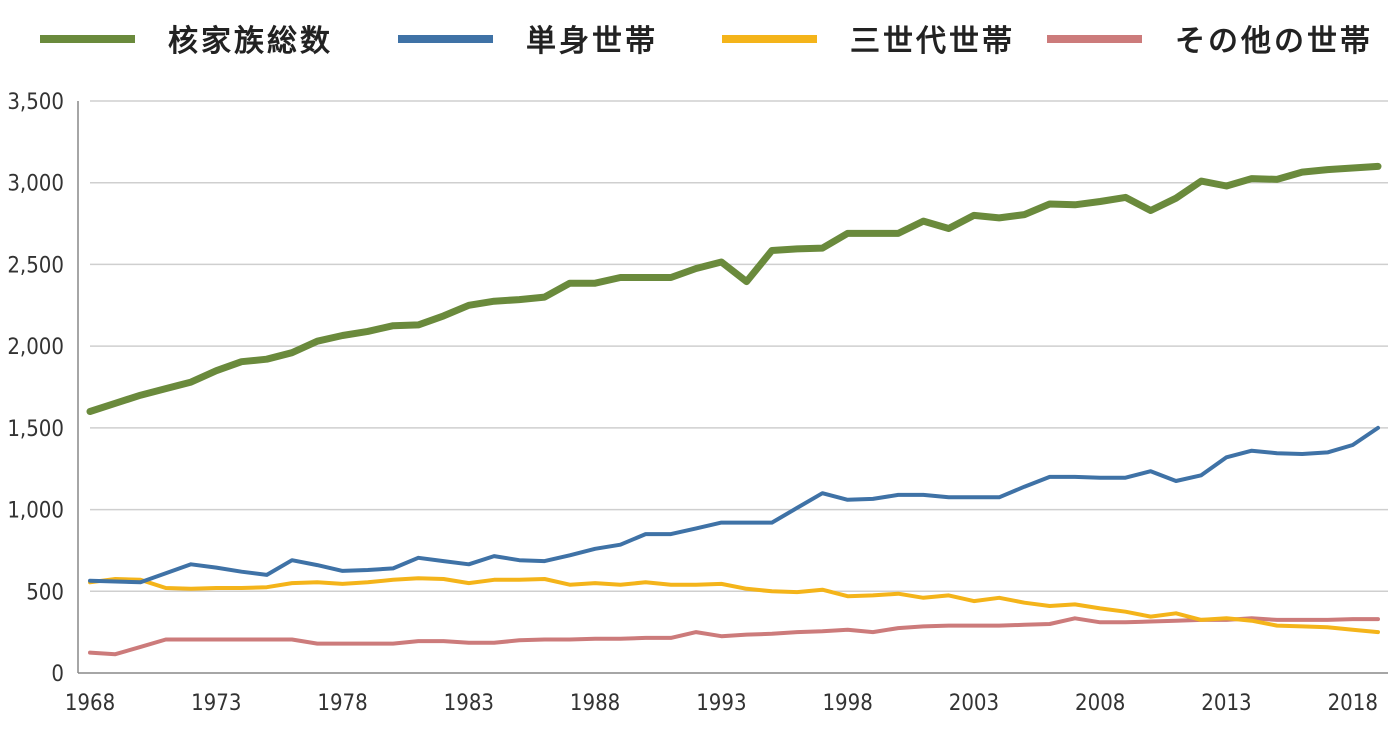 The height and width of the screenshot is (750, 1400). What do you see at coordinates (706, 41) in the screenshot?
I see `chart-legend: 核家族総数 単身世帯 三世代世帯 その他の世帯` at bounding box center [706, 41].